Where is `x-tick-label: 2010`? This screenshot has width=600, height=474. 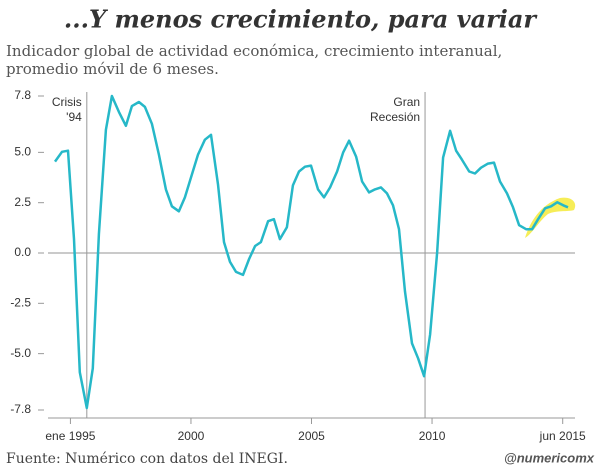 x-tick-label: 2010 is located at coordinates (432, 436).